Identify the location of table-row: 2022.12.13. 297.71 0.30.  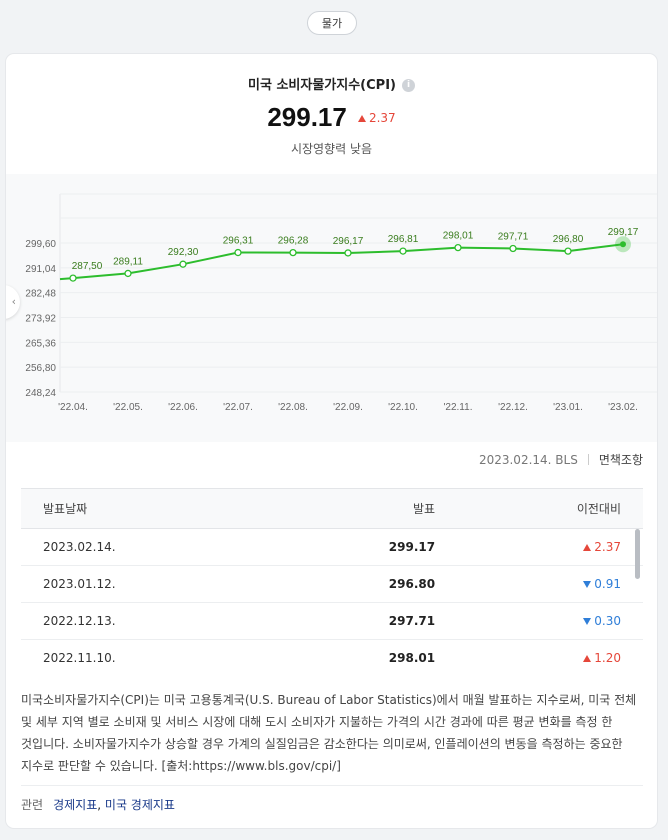
(332, 621).